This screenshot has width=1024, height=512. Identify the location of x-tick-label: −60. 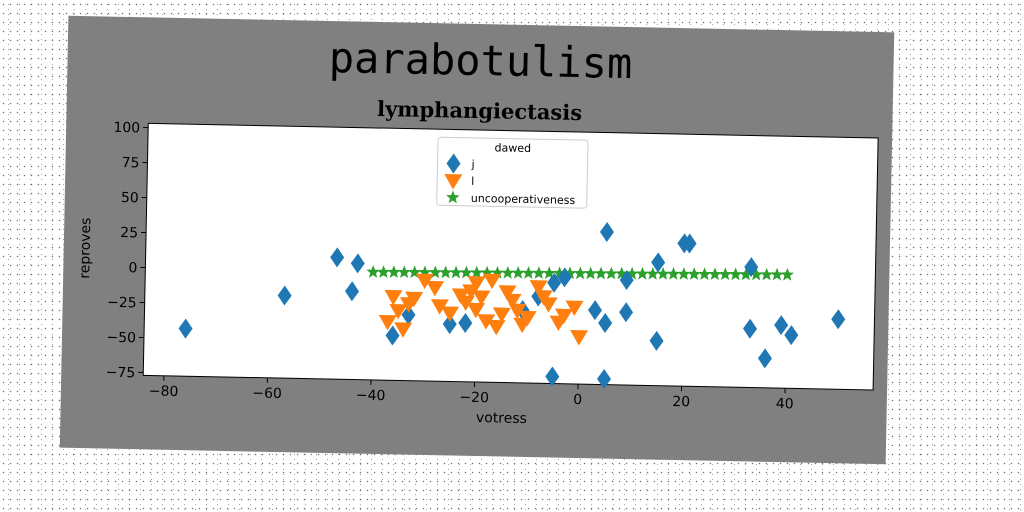
(267, 394).